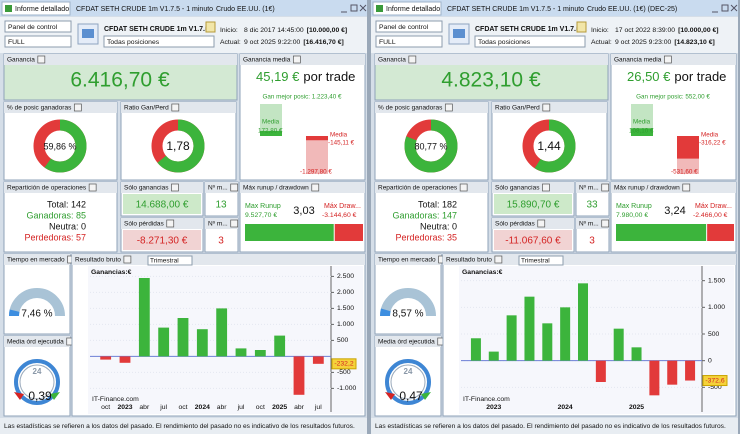 Image resolution: width=740 pixels, height=434 pixels. What do you see at coordinates (37, 382) in the screenshot?
I see `clock` at bounding box center [37, 382].